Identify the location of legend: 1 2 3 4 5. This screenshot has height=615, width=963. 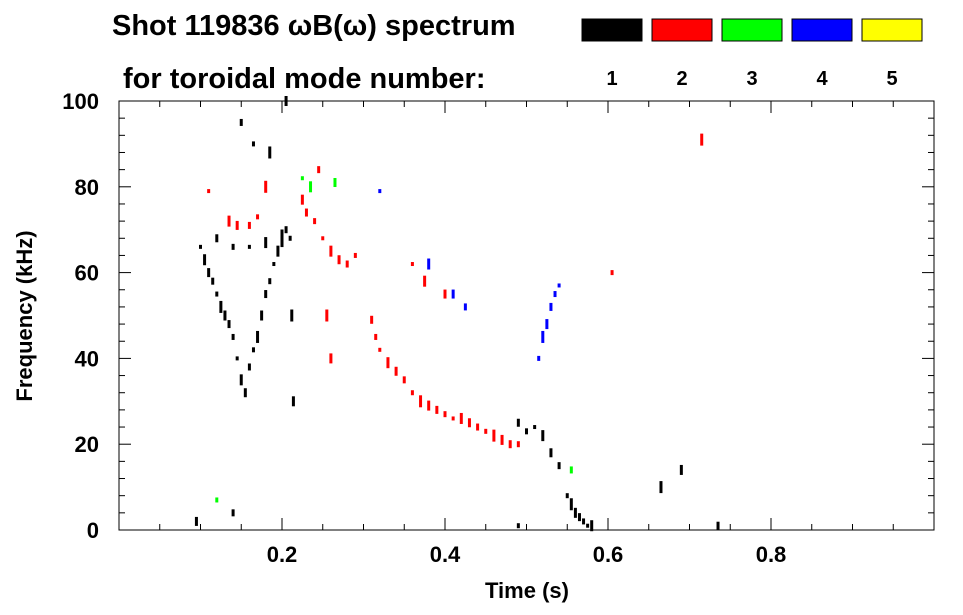
(752, 54).